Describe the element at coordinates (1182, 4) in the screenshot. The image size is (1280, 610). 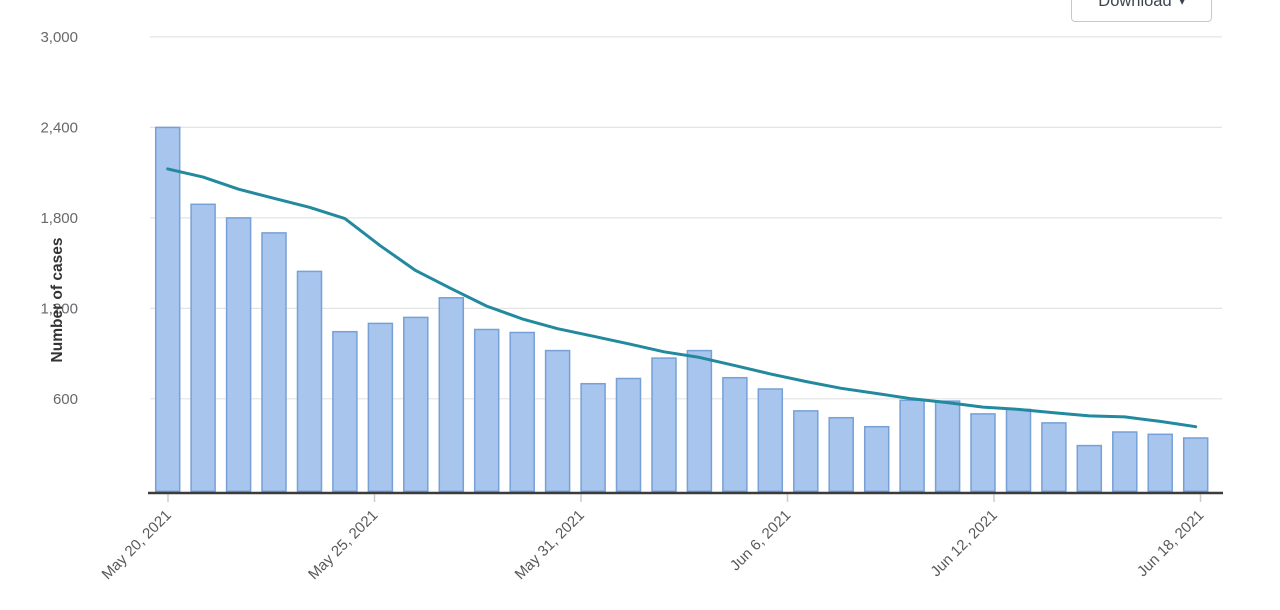
I see `chevron-down-icon: ▾` at that location.